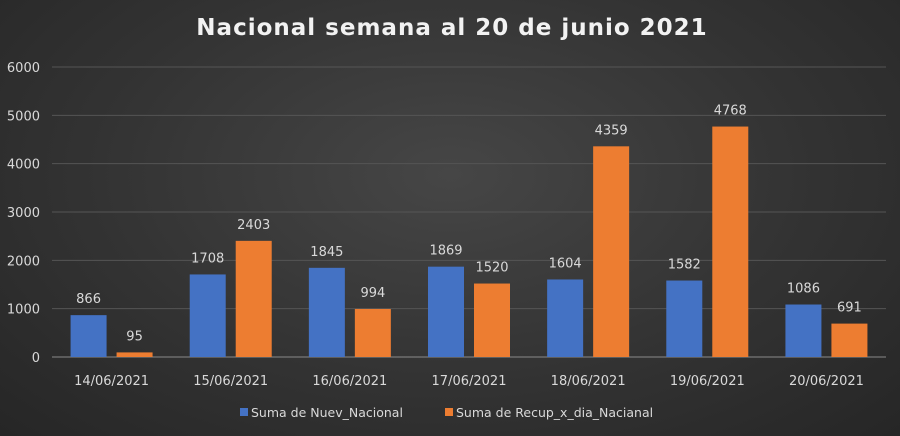 Image resolution: width=900 pixels, height=436 pixels. I want to click on y-tick-label: 4000, so click(23, 165).